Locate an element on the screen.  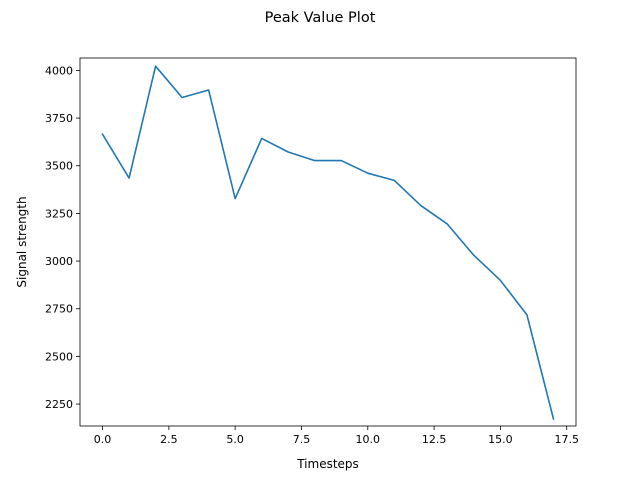
y-tick-label: 3000 is located at coordinates (59, 261).